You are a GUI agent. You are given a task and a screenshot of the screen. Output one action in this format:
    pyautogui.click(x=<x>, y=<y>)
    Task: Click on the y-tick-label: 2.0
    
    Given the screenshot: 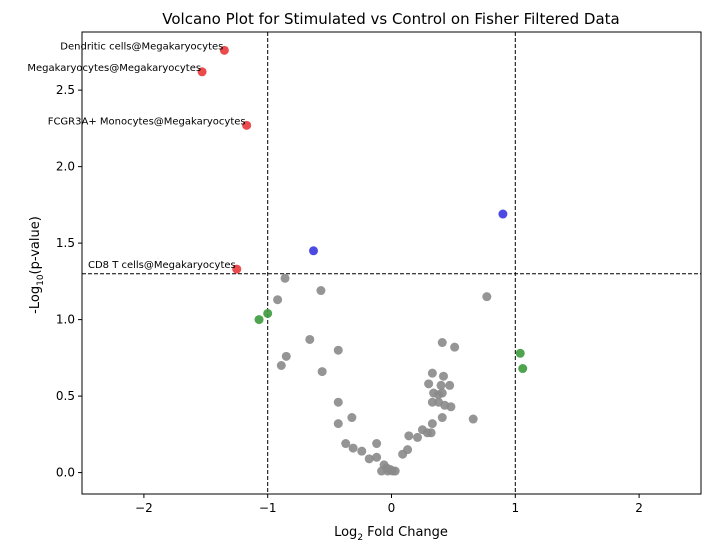 What is the action you would take?
    pyautogui.click(x=65, y=167)
    